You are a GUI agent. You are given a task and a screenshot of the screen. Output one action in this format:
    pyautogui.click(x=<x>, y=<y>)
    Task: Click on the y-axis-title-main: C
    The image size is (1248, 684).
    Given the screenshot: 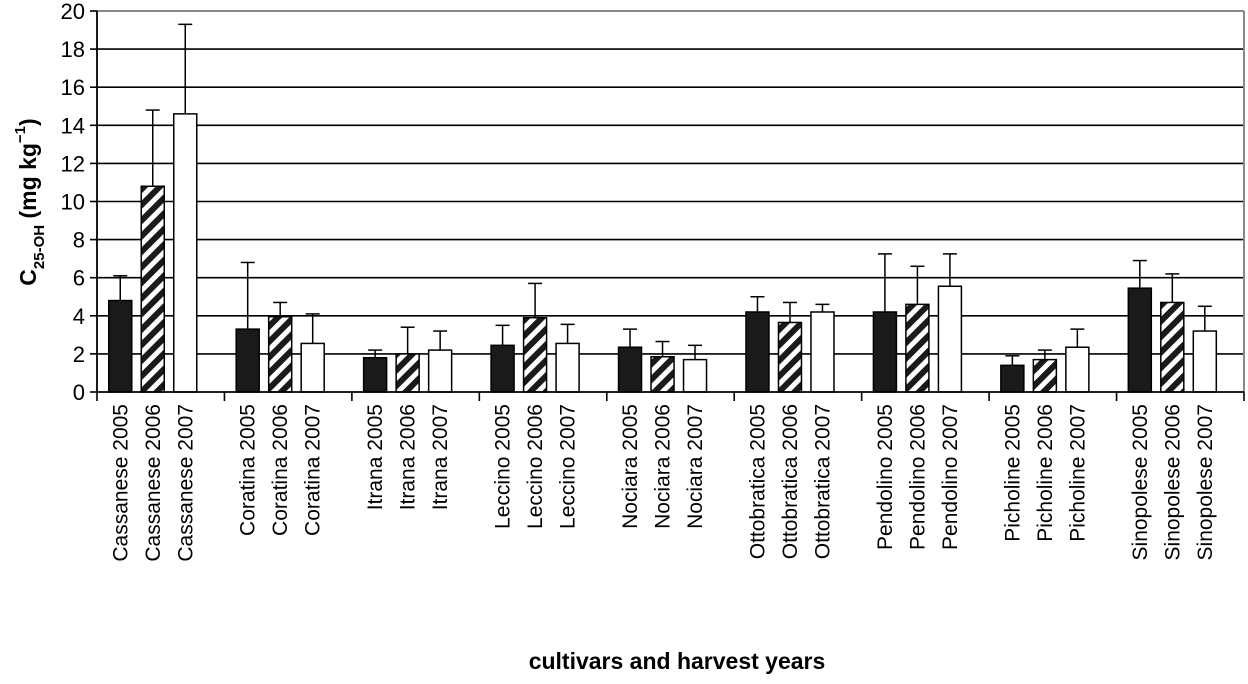 What is the action you would take?
    pyautogui.click(x=28, y=277)
    